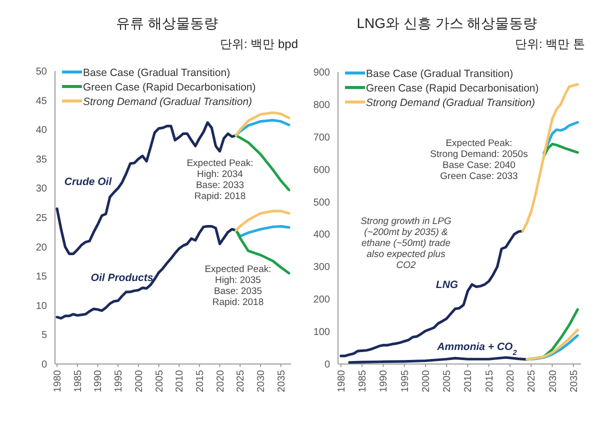 The image size is (600, 441). Describe the element at coordinates (42, 248) in the screenshot. I see `y-tick-label: 20` at that location.